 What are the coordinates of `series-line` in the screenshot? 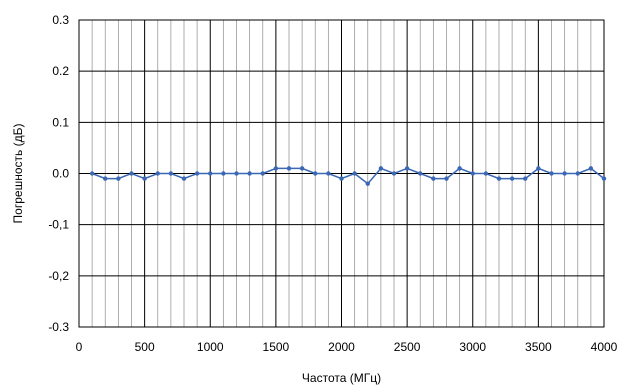 It's located at (348, 176).